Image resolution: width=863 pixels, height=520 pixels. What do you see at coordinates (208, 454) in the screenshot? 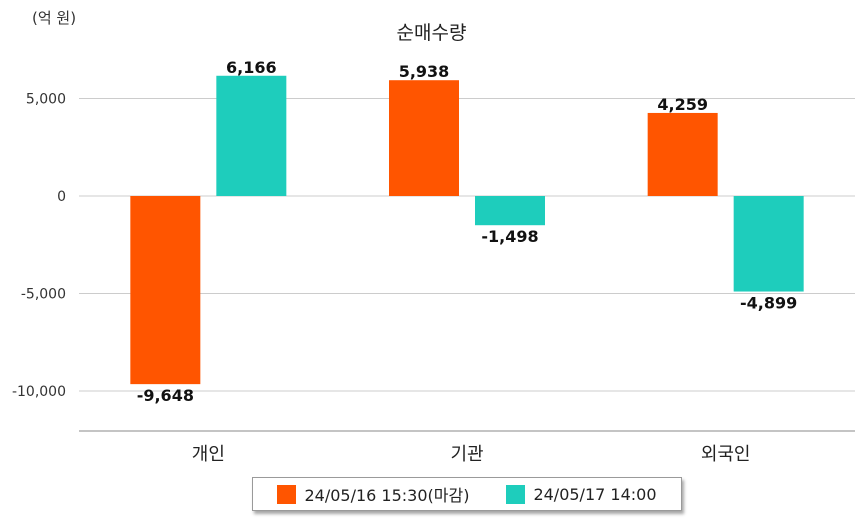
I see `x-tick-label: 개인` at bounding box center [208, 454].